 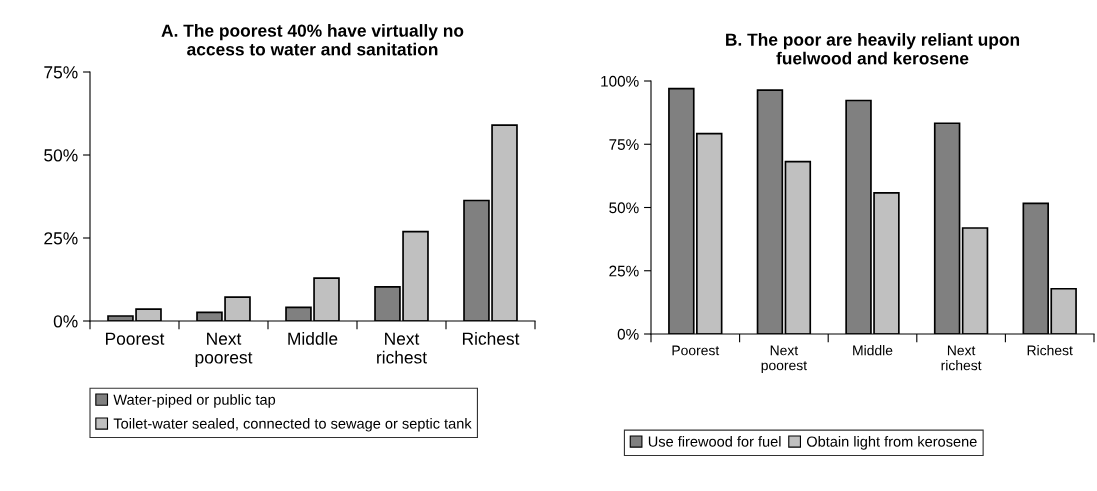 What do you see at coordinates (873, 49) in the screenshot?
I see `chart-title: B. The poor are heavily reliant upon fuelwood and kerosene` at bounding box center [873, 49].